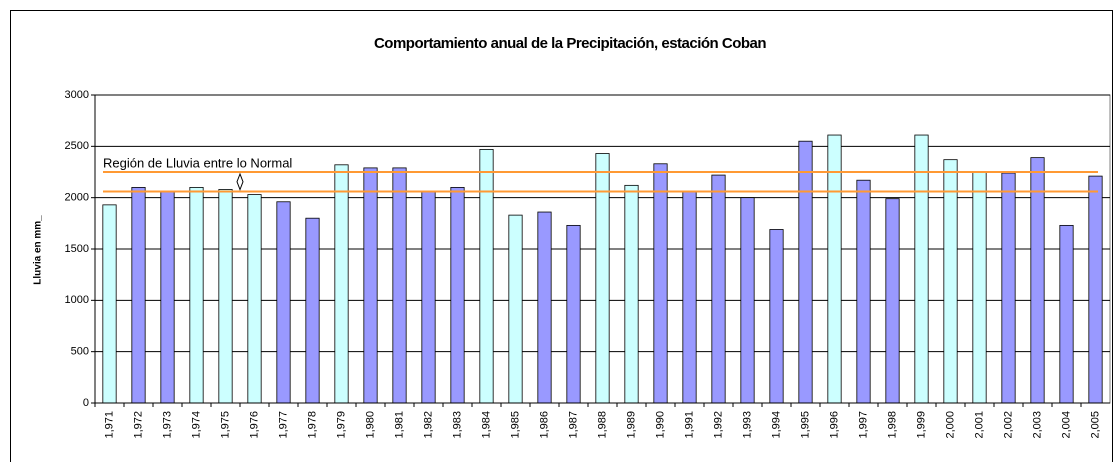 The image size is (1119, 462). Describe the element at coordinates (77, 249) in the screenshot. I see `y-tick-label: 1500` at that location.